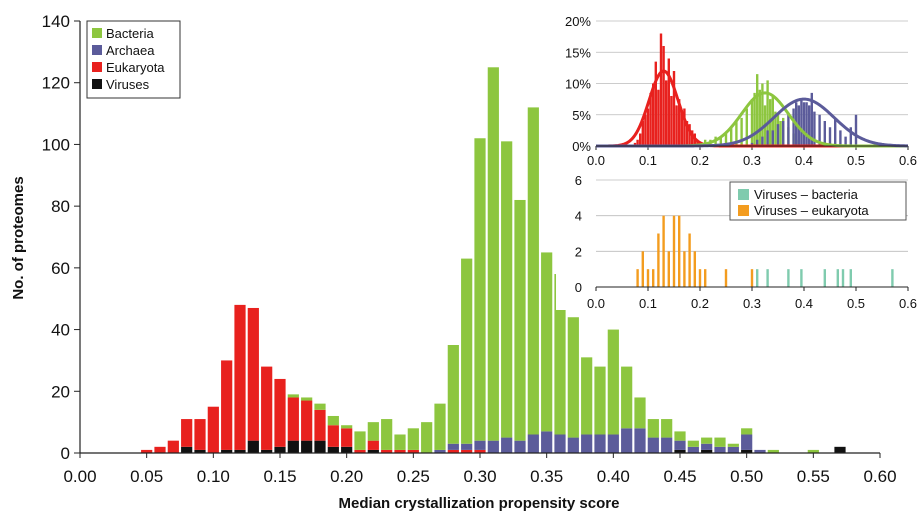 The width and height of the screenshot is (920, 513). I want to click on y-tick-label: 4, so click(578, 216).